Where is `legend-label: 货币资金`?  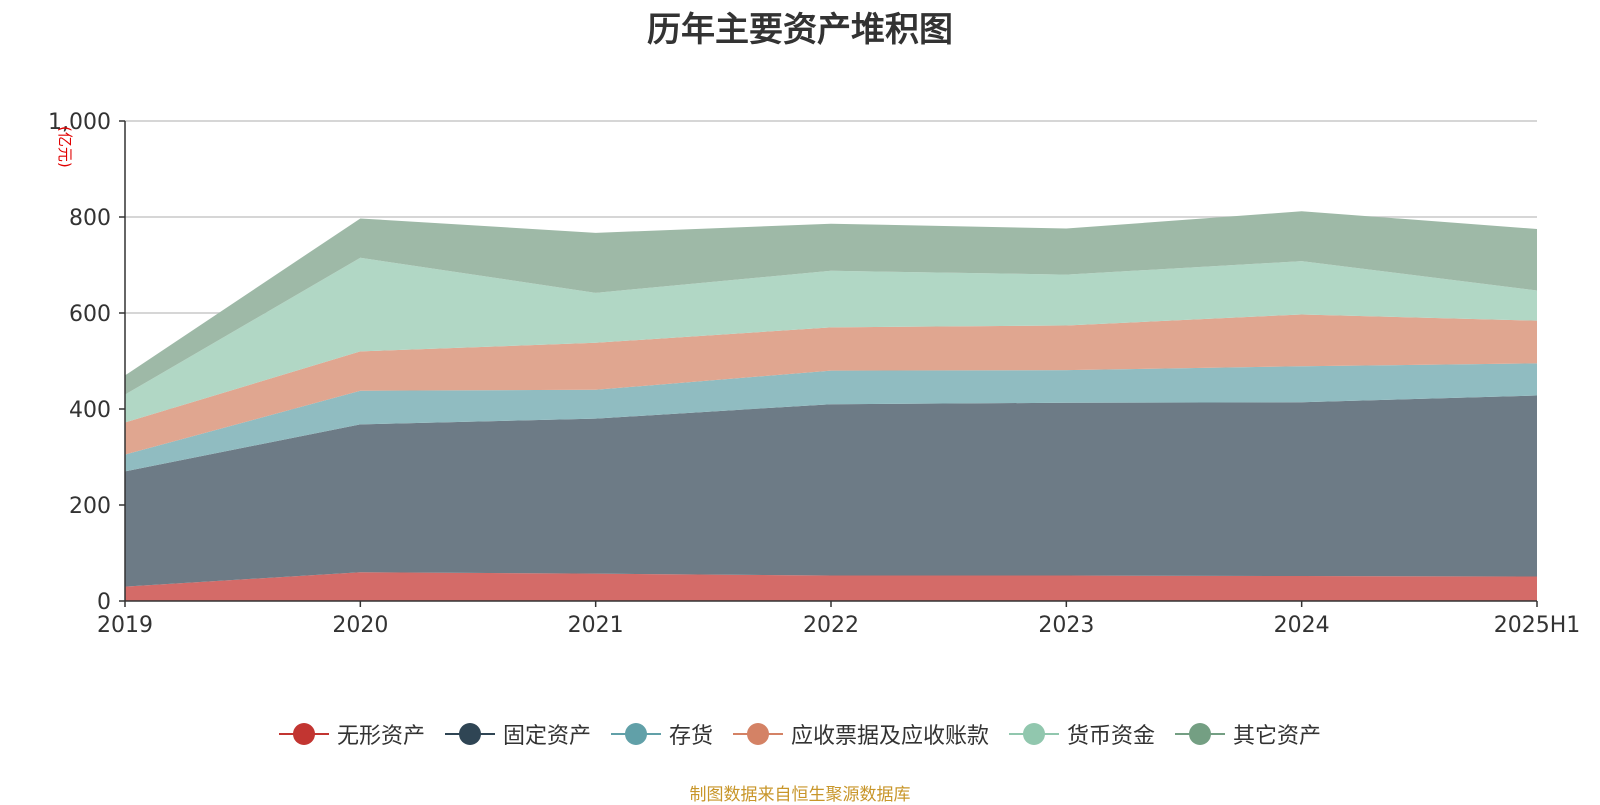 legend-label: 货币资金 is located at coordinates (1111, 736).